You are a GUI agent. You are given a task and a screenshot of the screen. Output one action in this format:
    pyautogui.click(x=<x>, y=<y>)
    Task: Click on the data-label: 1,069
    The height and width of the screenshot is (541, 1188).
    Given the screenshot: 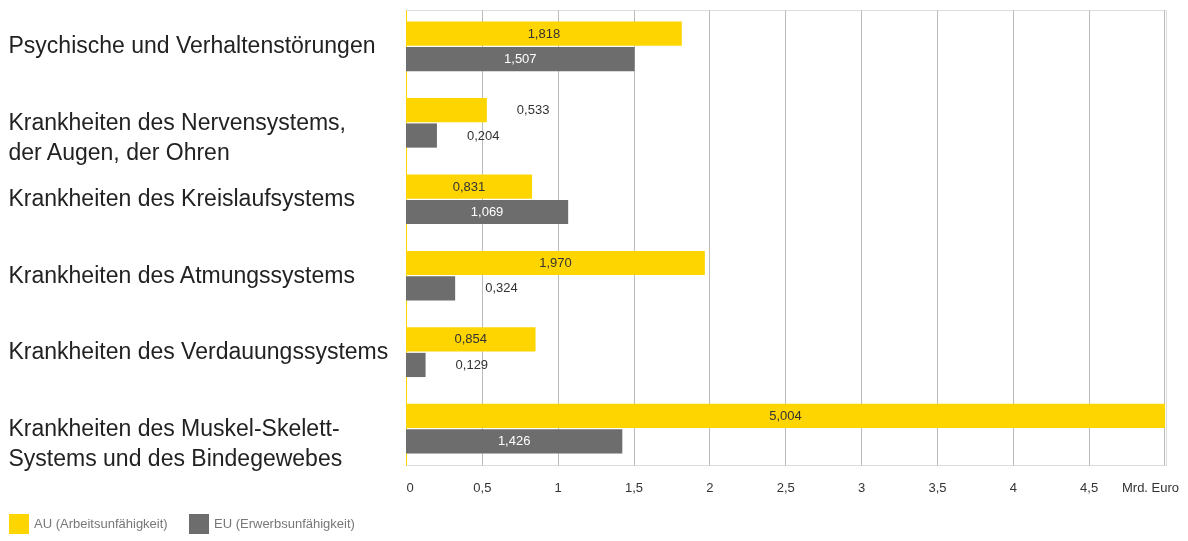 What is the action you would take?
    pyautogui.click(x=487, y=212)
    